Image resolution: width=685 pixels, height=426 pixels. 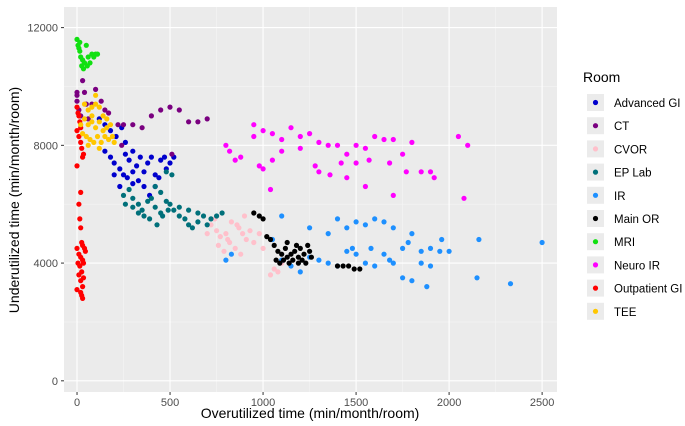 What do you see at coordinates (608, 126) in the screenshot?
I see `legend-item: CT` at bounding box center [608, 126].